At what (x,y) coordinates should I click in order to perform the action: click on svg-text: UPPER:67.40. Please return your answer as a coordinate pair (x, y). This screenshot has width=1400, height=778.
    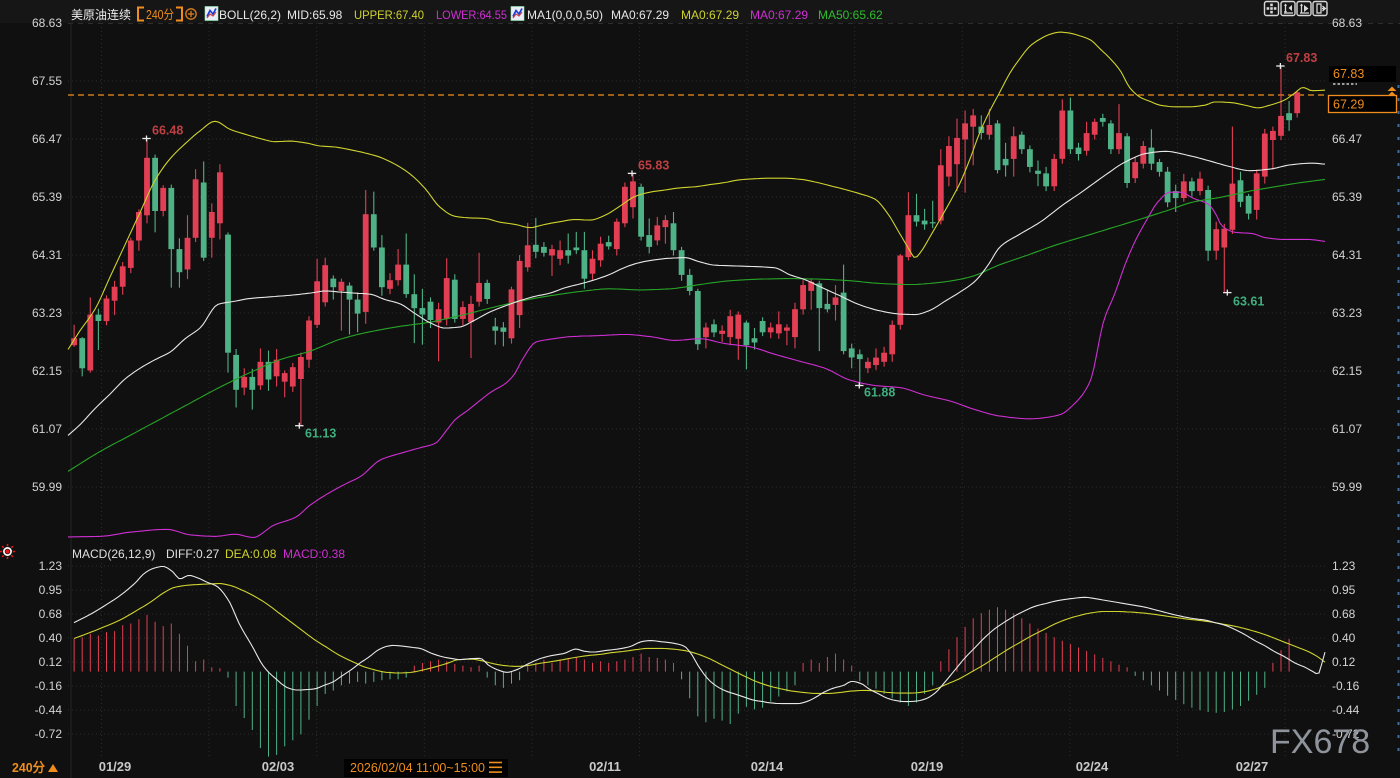
    Looking at the image, I should click on (389, 15).